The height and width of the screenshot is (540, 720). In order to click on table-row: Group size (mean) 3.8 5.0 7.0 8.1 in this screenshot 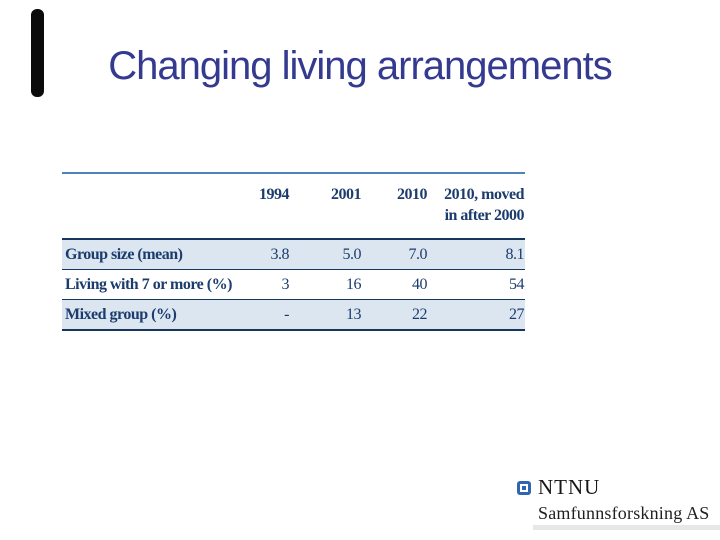, I will do `click(293, 254)`.